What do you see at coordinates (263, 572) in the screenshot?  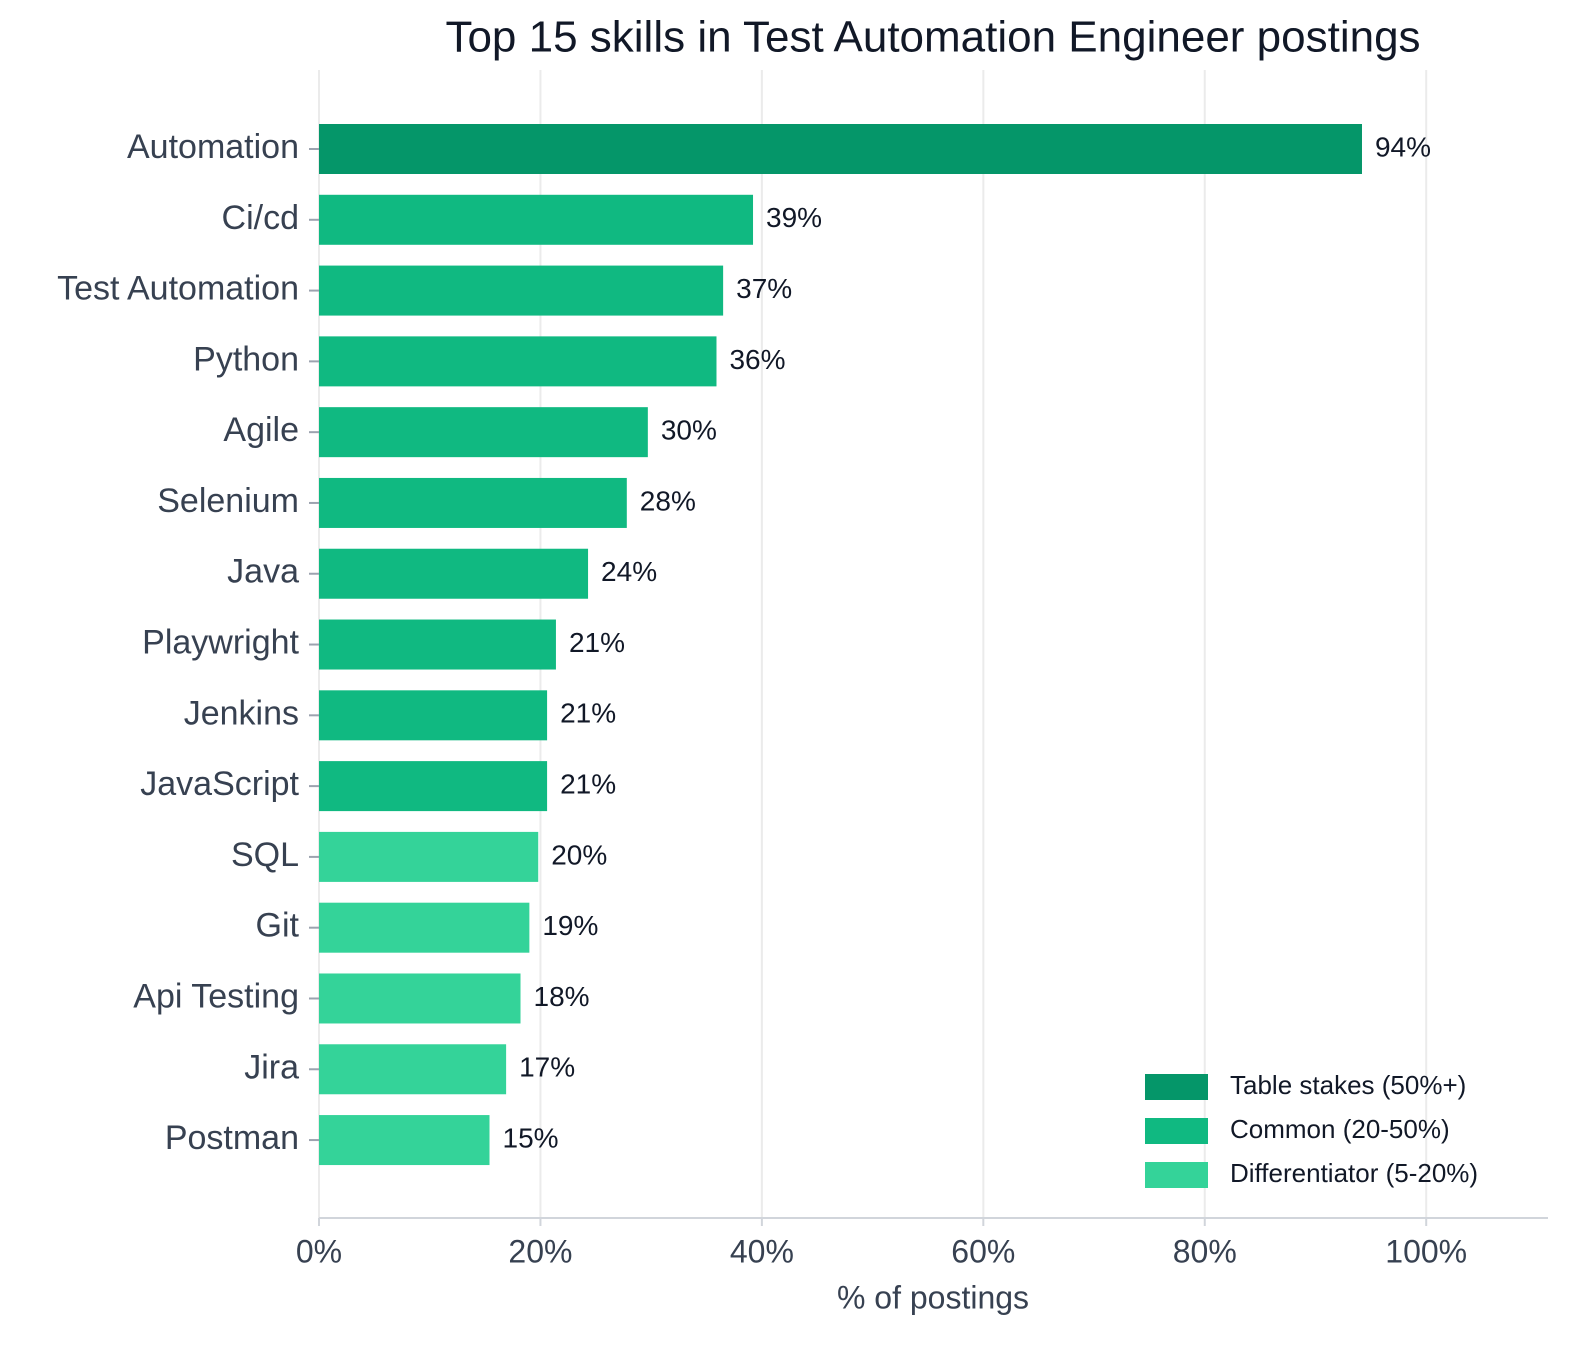 I see `y-tick-label: Java` at bounding box center [263, 572].